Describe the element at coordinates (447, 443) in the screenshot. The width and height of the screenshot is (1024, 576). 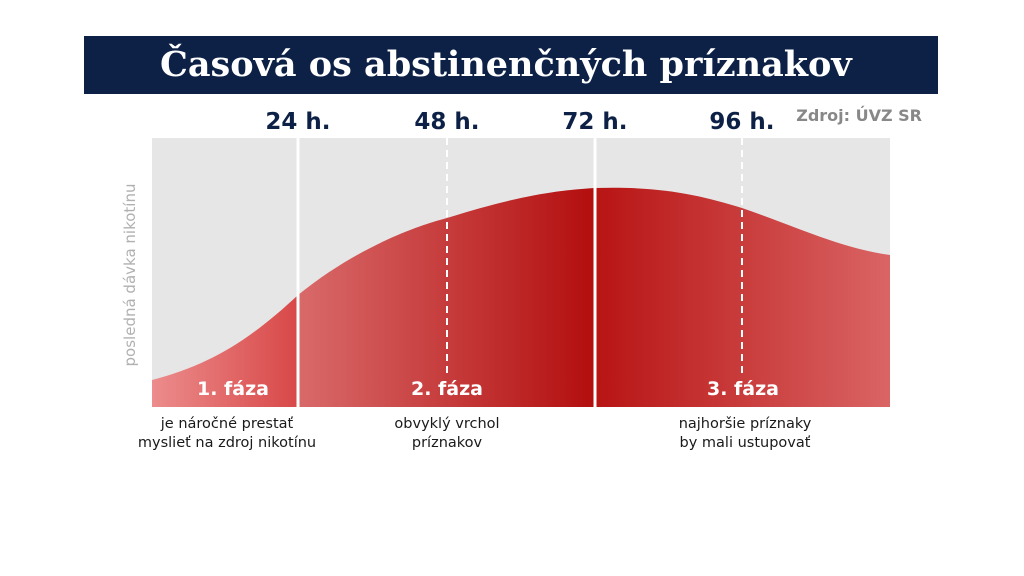
I see `phase-description: príznakov` at that location.